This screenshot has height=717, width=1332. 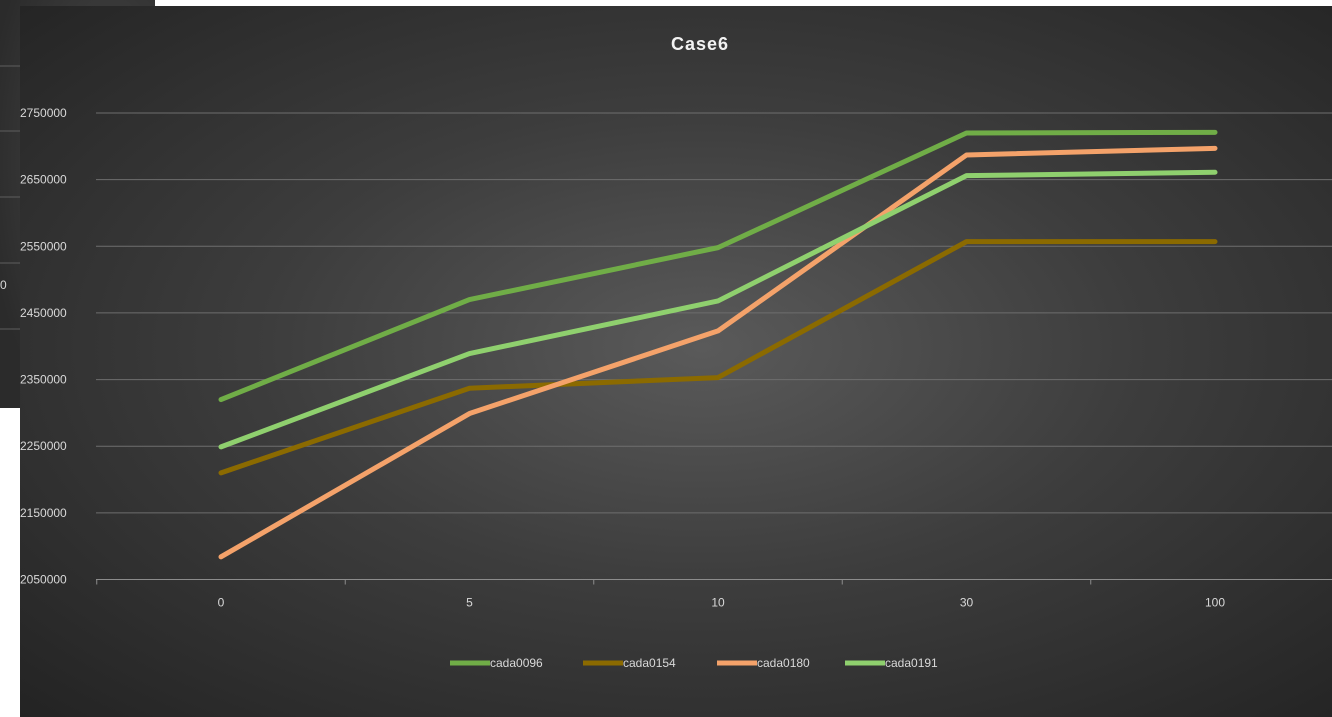 What do you see at coordinates (660, 594) in the screenshot?
I see `x-axis: 0 5 10 30 100` at bounding box center [660, 594].